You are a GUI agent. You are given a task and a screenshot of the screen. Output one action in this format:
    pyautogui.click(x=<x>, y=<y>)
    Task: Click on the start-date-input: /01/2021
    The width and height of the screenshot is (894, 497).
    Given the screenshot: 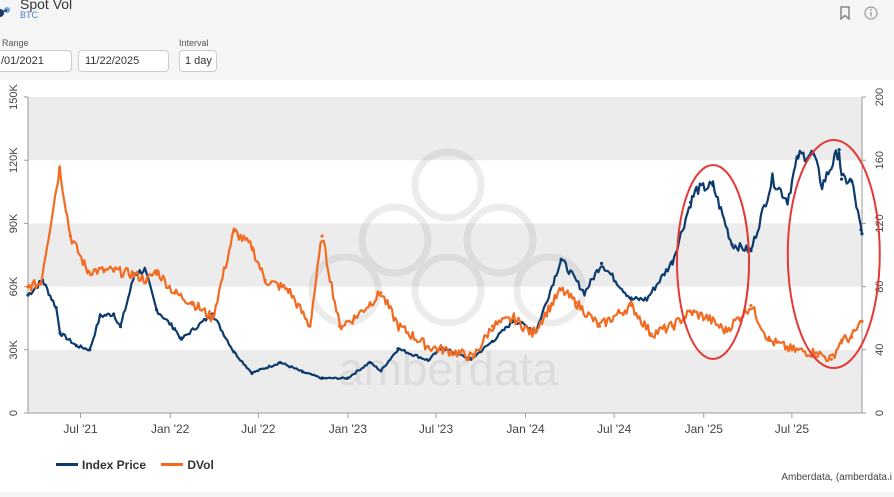 What is the action you would take?
    pyautogui.click(x=36, y=61)
    